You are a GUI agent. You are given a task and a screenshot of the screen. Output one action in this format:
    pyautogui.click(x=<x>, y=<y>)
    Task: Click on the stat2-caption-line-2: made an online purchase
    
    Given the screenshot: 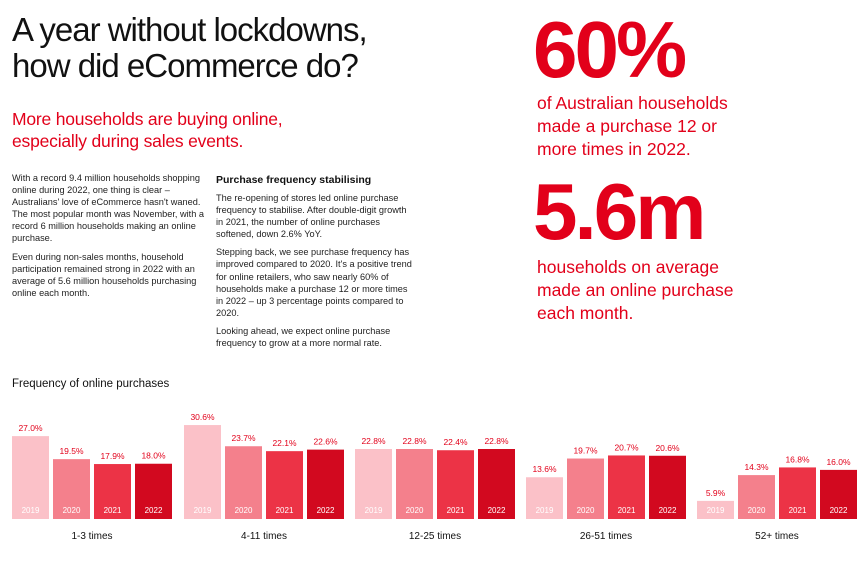 What is the action you would take?
    pyautogui.click(x=635, y=290)
    